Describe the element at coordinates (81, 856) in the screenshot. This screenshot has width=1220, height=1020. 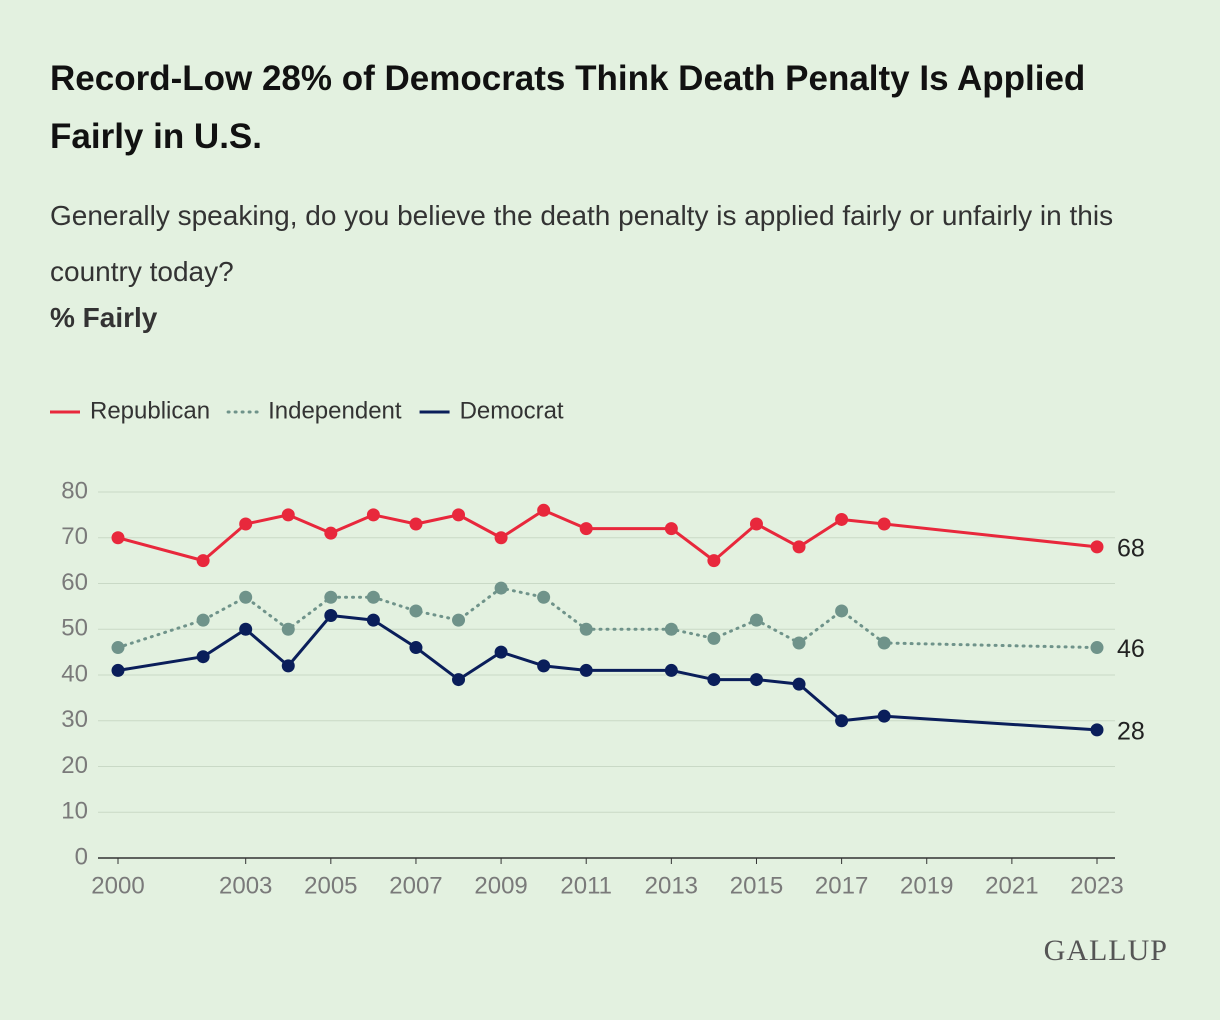
I see `y-tick-label: 0` at that location.